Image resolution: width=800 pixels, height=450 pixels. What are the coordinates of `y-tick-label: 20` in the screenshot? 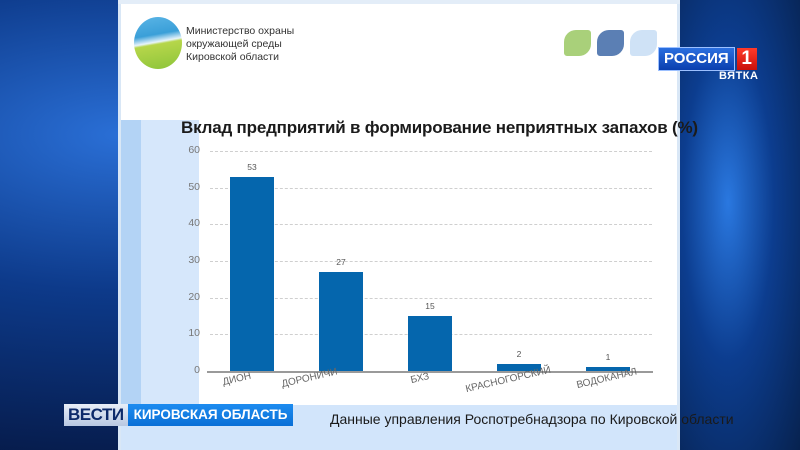 It's located at (194, 296).